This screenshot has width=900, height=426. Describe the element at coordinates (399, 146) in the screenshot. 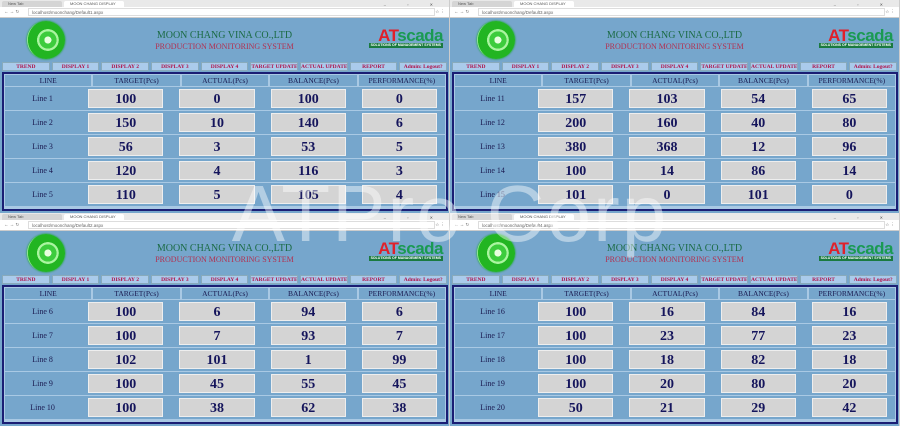

I see `performance-value: 5` at that location.